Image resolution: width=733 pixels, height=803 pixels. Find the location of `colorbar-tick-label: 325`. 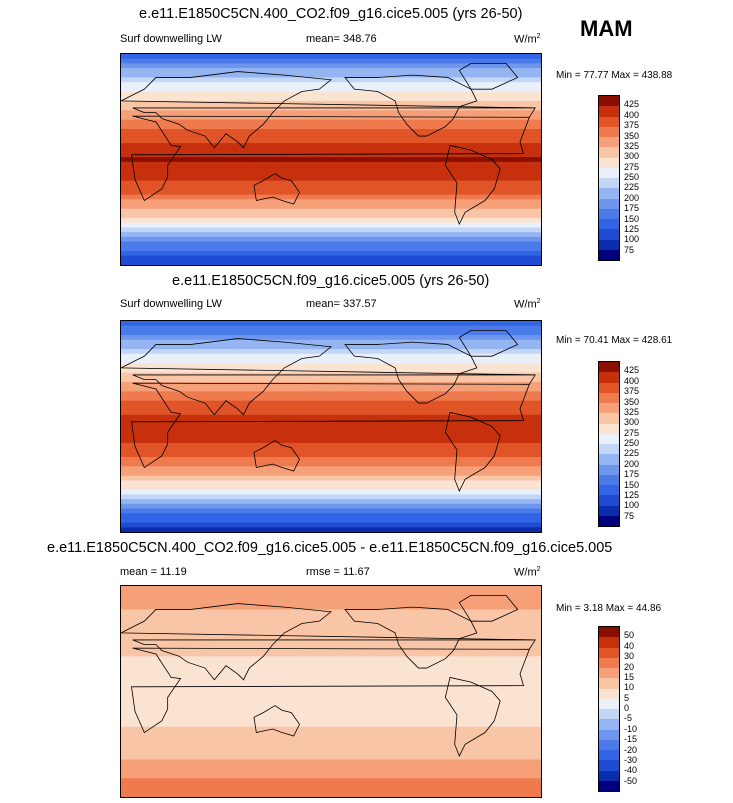

colorbar-tick-label: 325 is located at coordinates (632, 145).